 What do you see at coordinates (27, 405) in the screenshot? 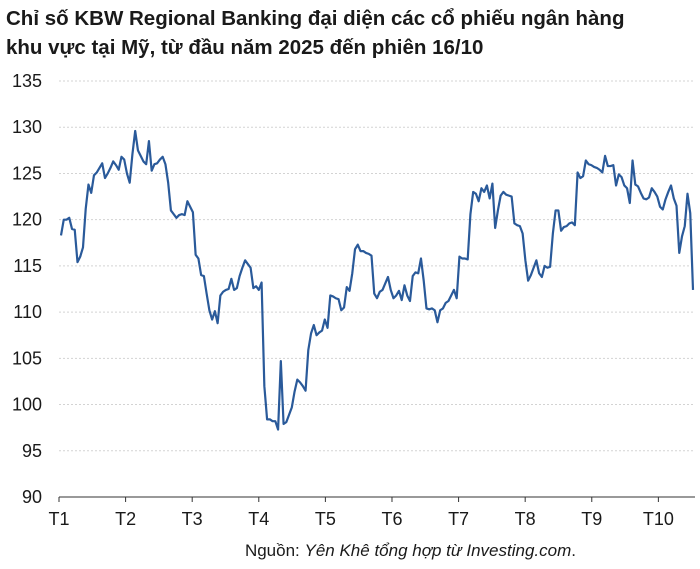
I see `y-tick-label: 100` at bounding box center [27, 405].